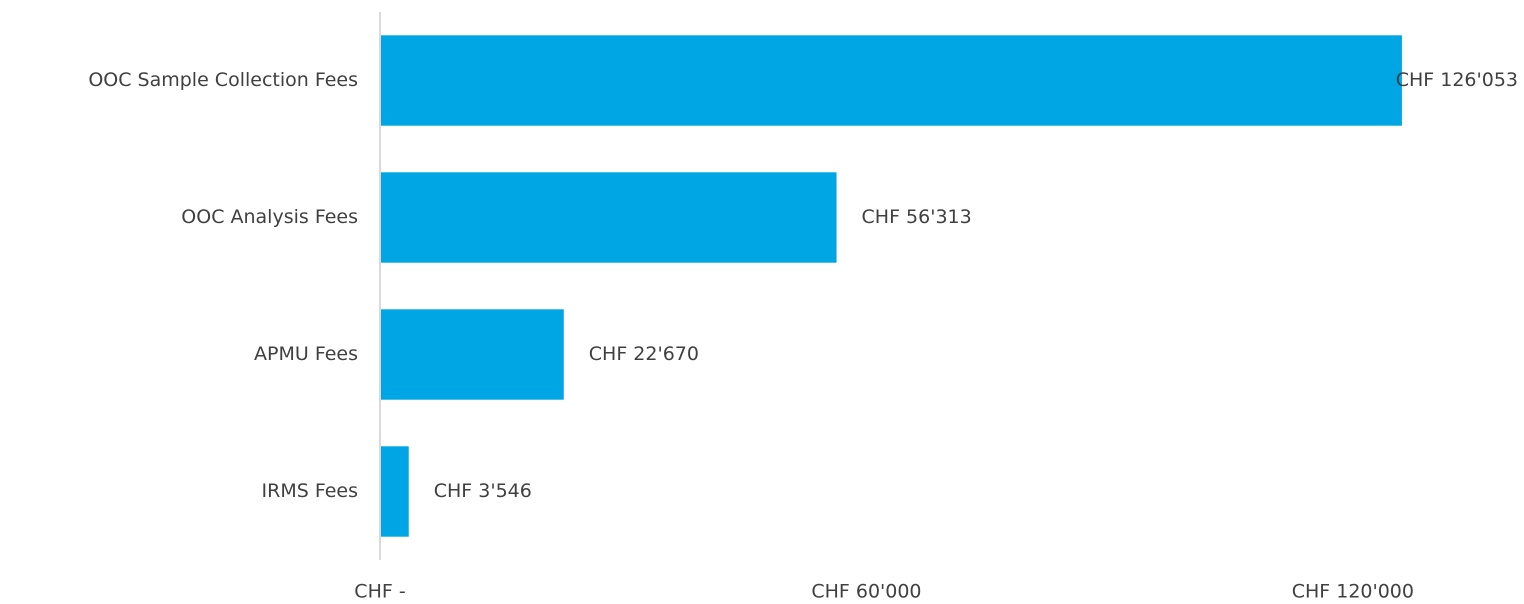  I want to click on x-tick-label: CHF 60'000, so click(866, 592).